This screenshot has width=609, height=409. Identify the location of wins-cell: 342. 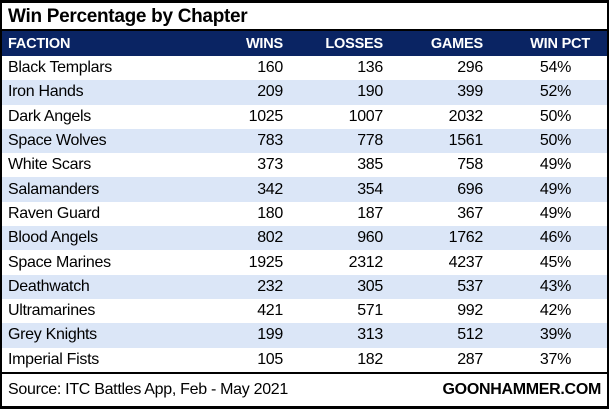
(270, 189).